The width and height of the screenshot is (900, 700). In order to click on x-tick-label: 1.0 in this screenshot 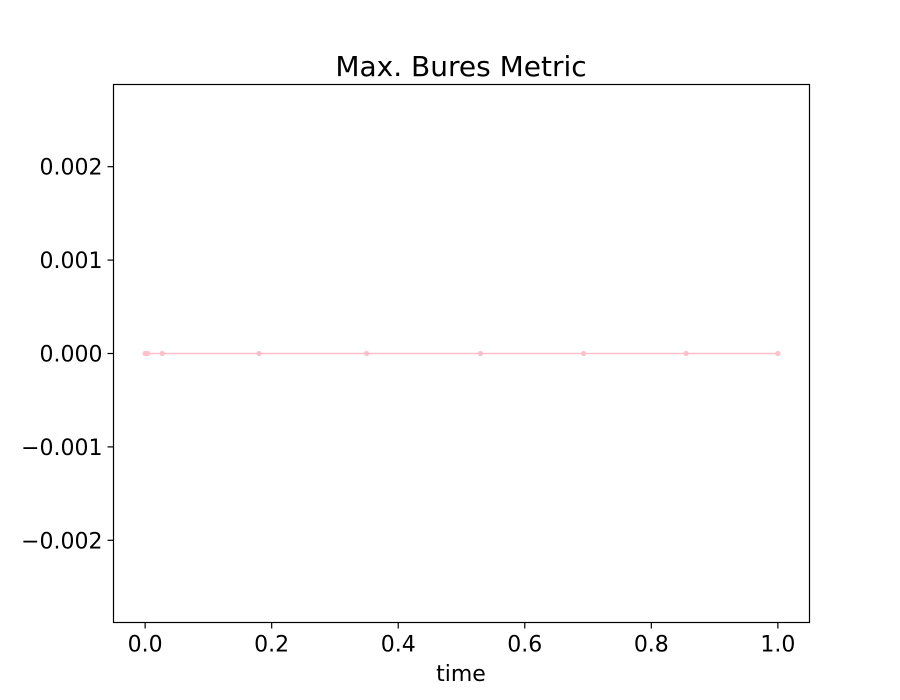, I will do `click(777, 645)`.